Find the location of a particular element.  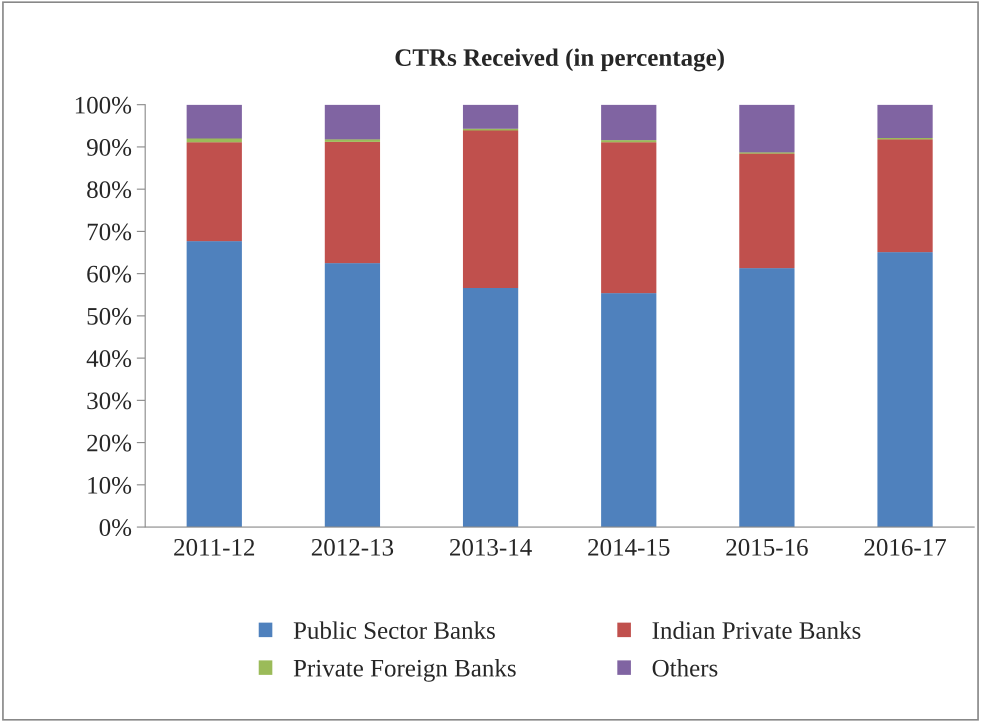

x-tick-label: 2016-17 is located at coordinates (905, 547).